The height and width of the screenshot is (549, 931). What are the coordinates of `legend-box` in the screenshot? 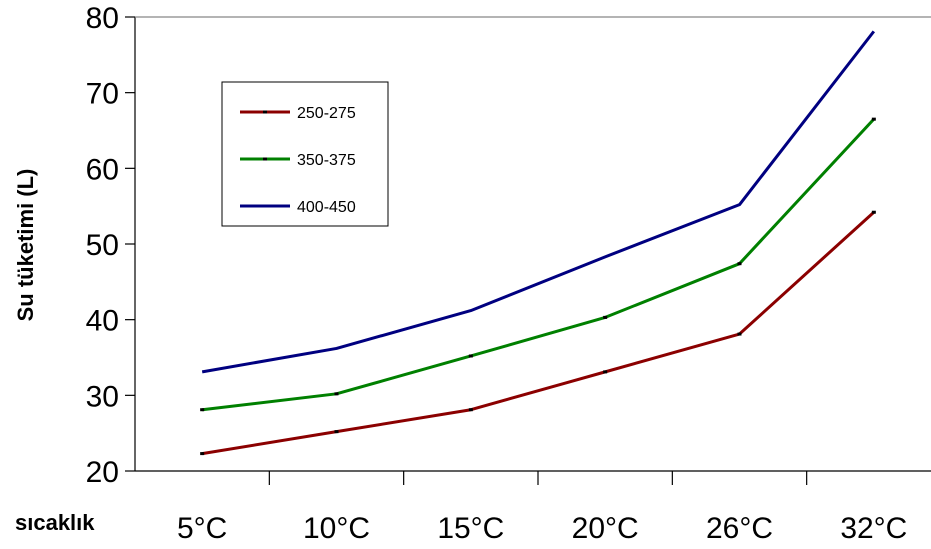 It's located at (305, 154).